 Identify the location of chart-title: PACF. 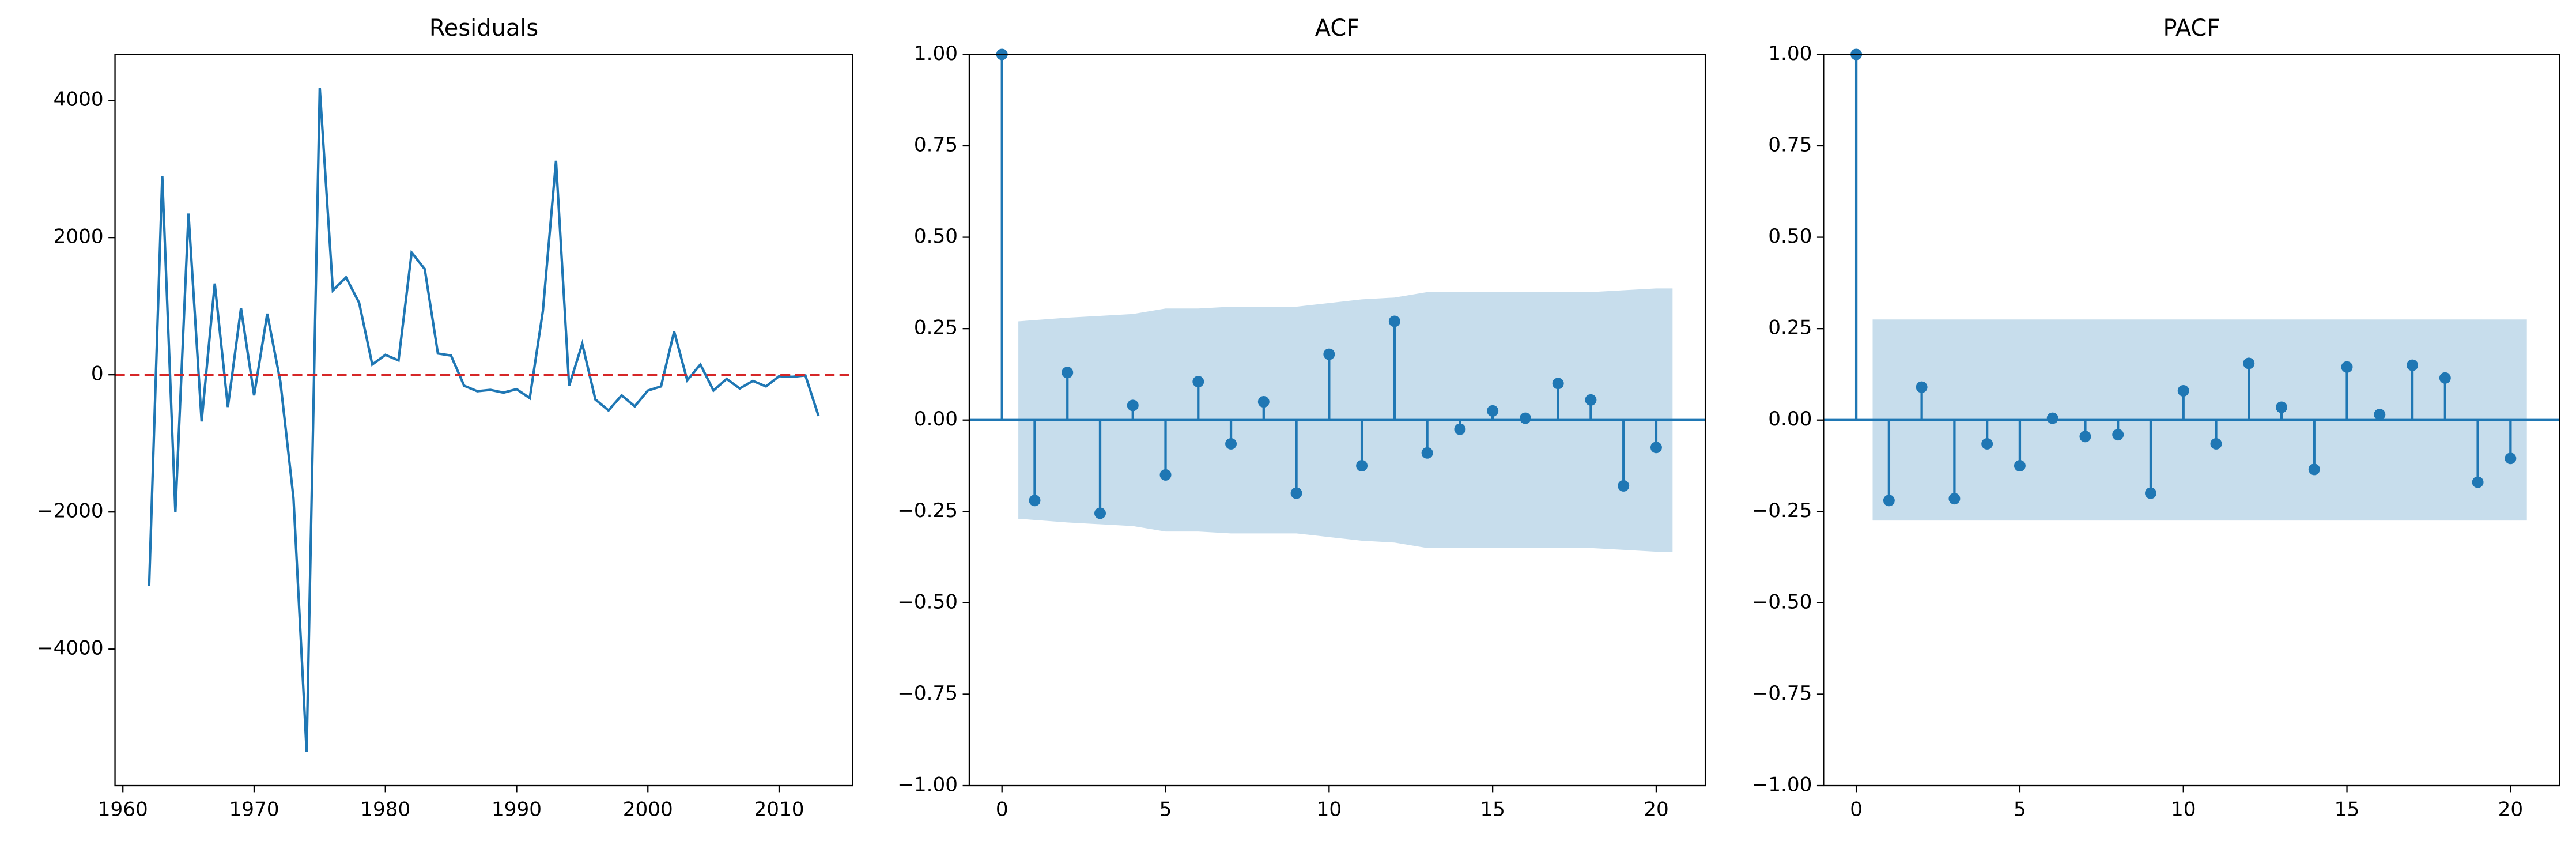
(2191, 28).